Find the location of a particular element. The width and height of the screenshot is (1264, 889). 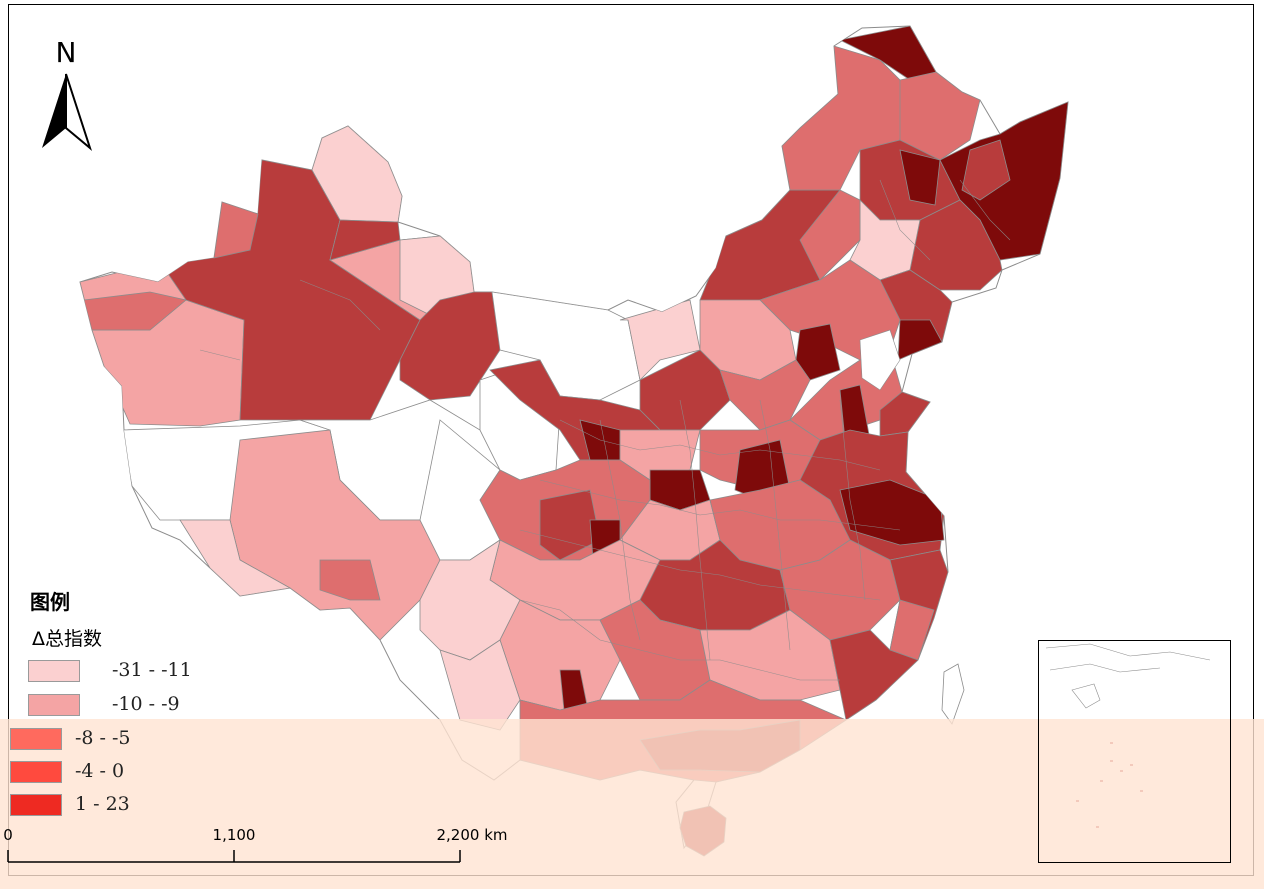

scale-label-1: 1,100 is located at coordinates (234, 835).